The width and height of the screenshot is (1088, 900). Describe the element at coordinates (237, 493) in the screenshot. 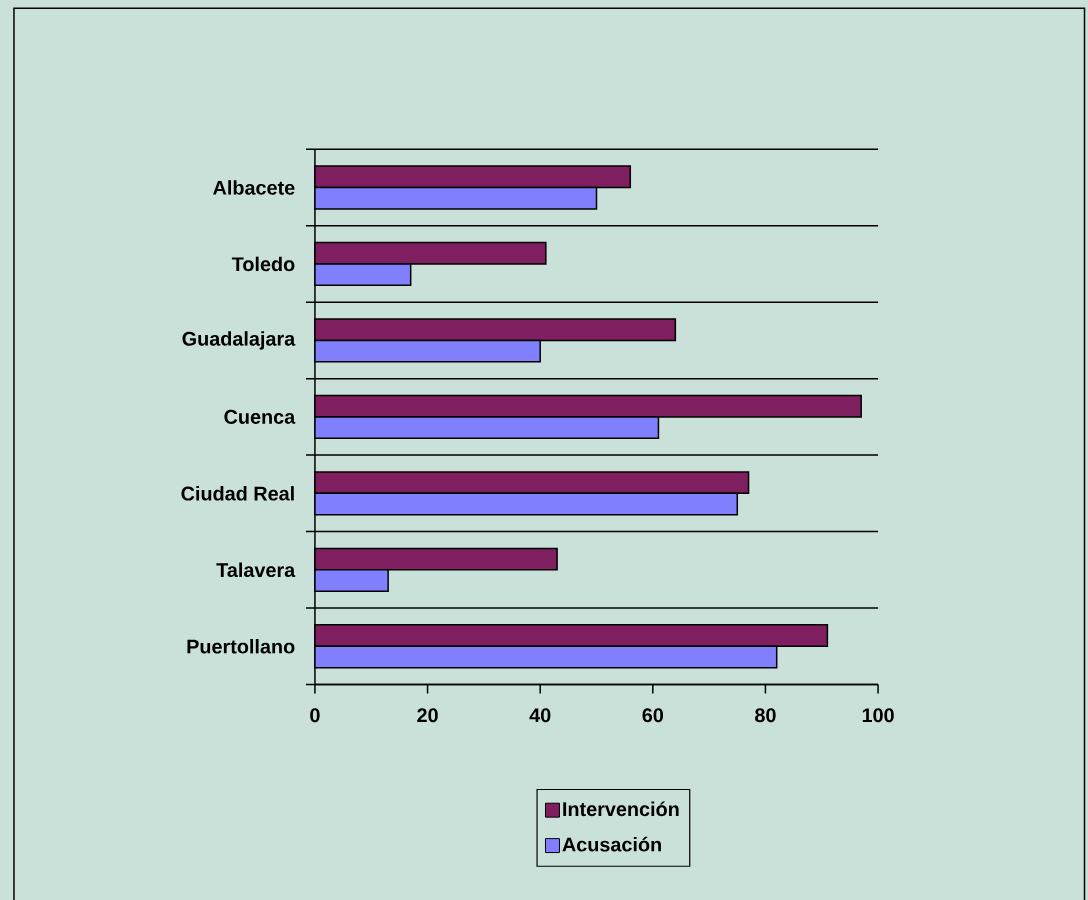

I see `y-tick-label: Ciudad Real` at that location.